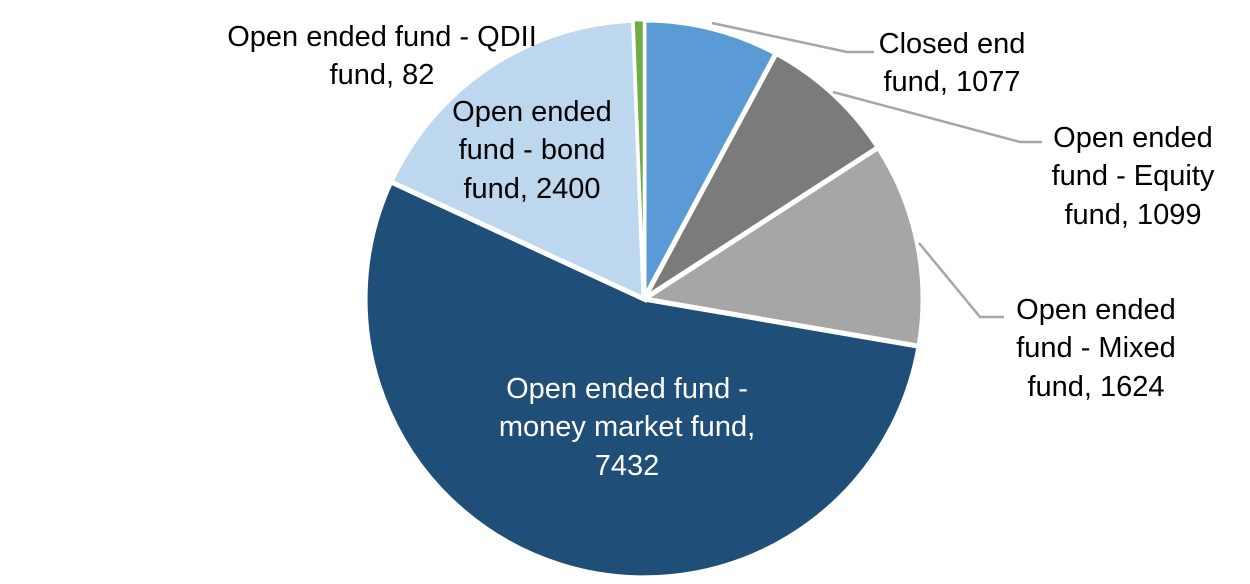  I want to click on data-label-qdii-fund: Open ended fund - QDII fund, 82, so click(382, 56).